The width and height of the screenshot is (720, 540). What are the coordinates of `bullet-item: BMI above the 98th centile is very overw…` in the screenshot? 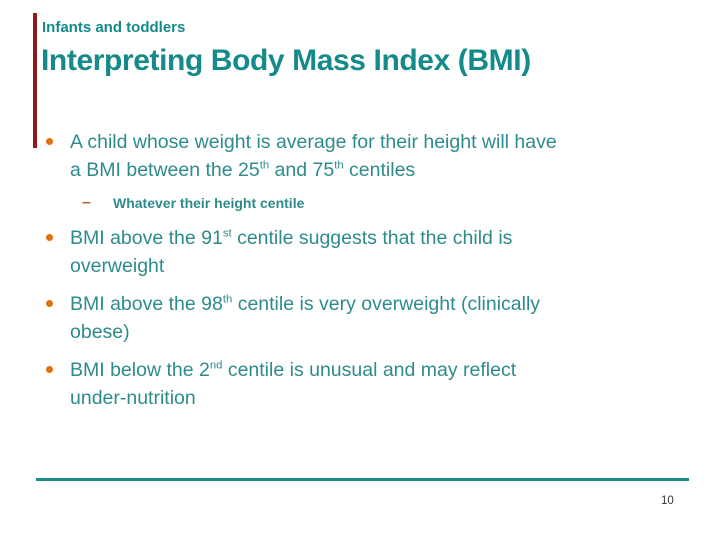 It's located at (374, 318).